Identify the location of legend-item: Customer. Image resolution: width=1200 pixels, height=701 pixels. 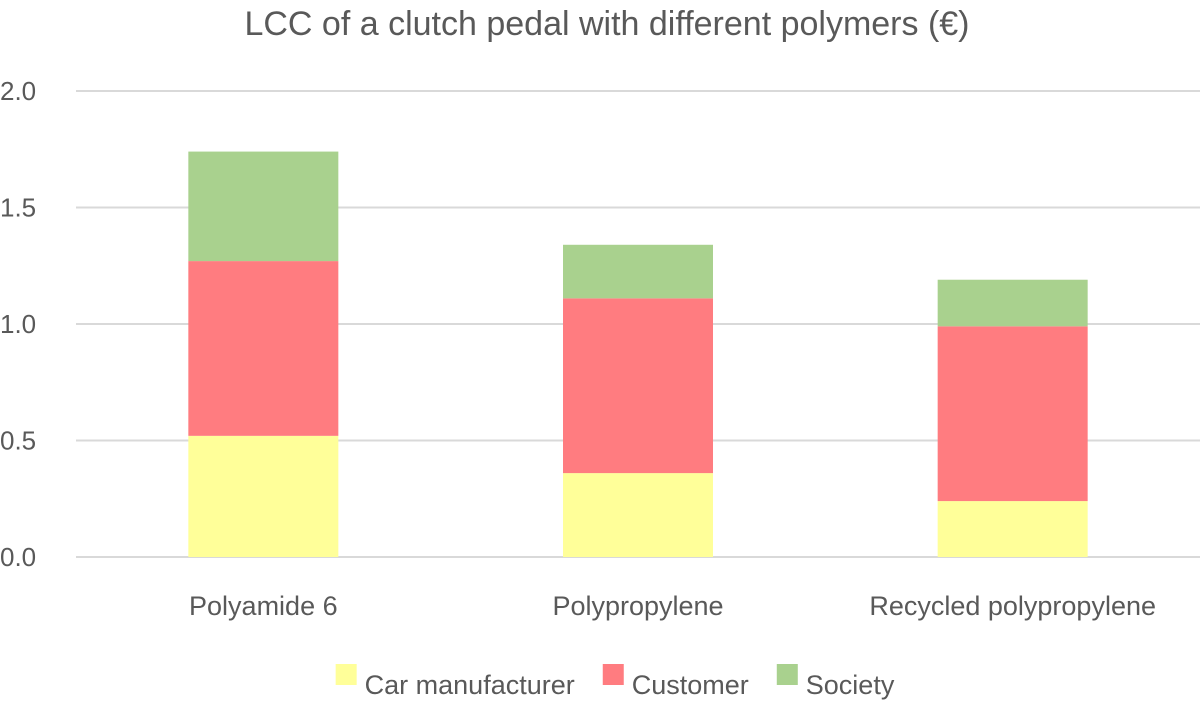
(675, 682).